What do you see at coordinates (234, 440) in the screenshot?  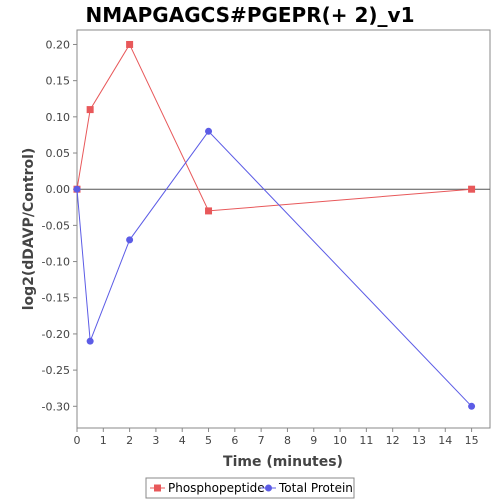 I see `x-tick-label: 6` at bounding box center [234, 440].